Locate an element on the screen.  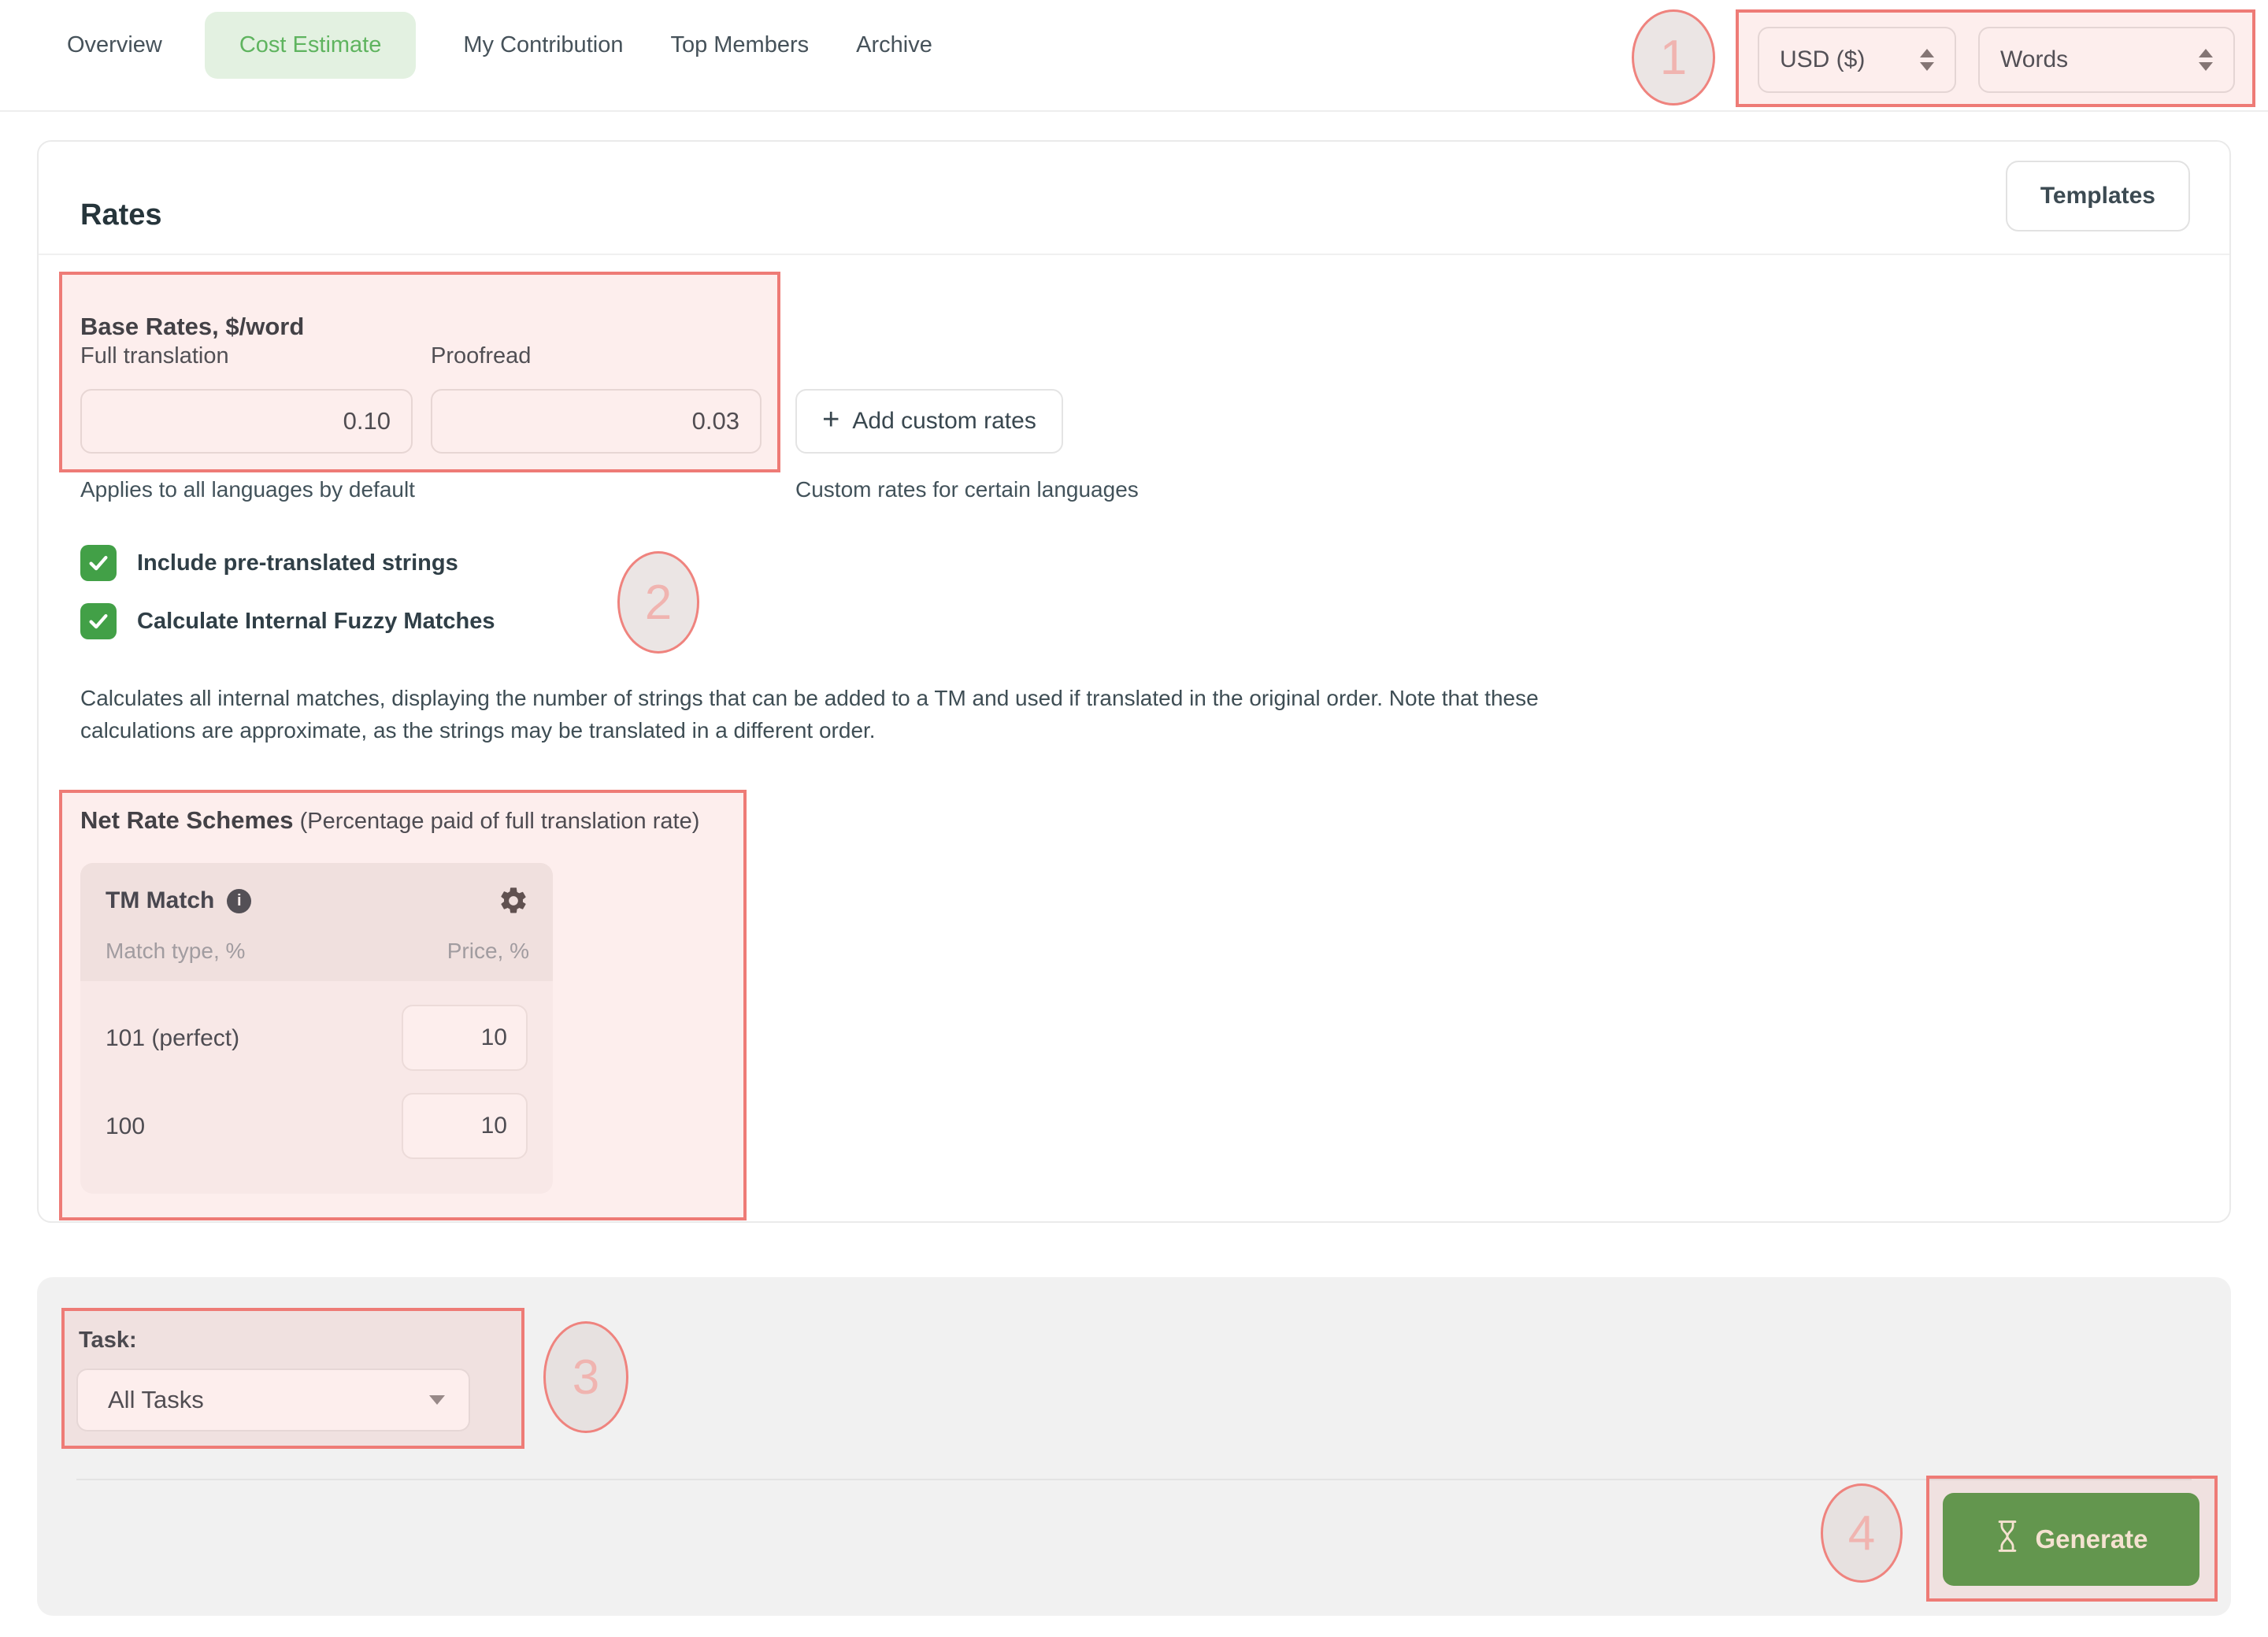
proofread-input is located at coordinates (596, 421).